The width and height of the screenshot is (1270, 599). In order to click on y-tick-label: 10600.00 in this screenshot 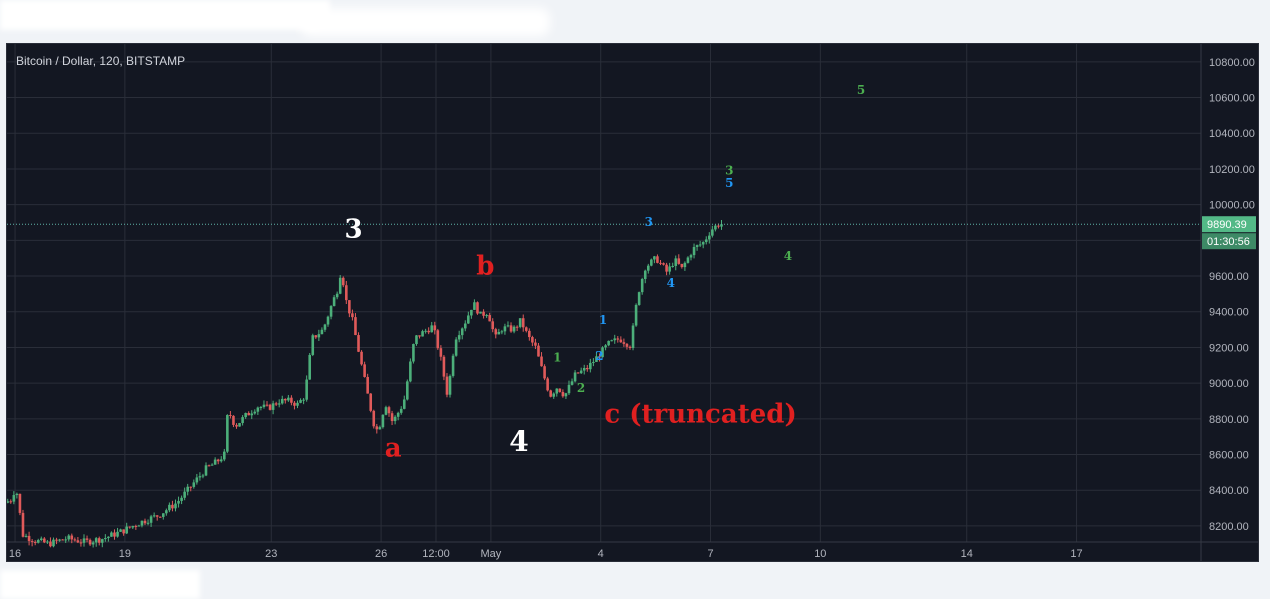, I will do `click(1232, 99)`.